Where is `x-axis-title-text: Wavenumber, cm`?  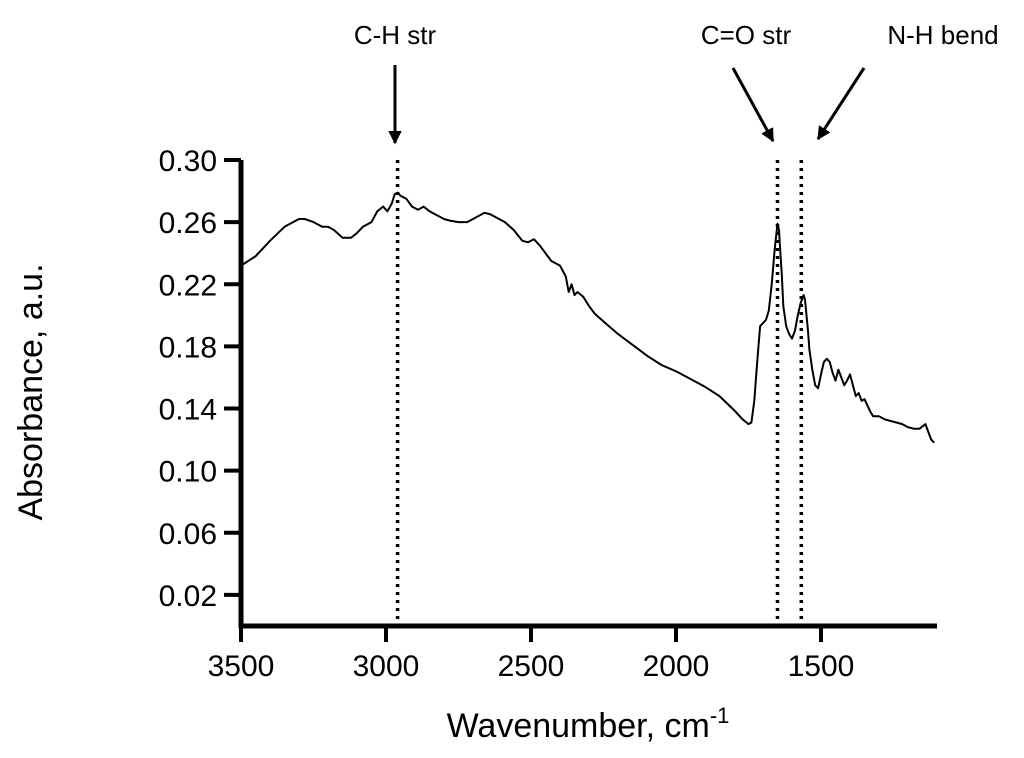
x-axis-title-text: Wavenumber, cm is located at coordinates (578, 726).